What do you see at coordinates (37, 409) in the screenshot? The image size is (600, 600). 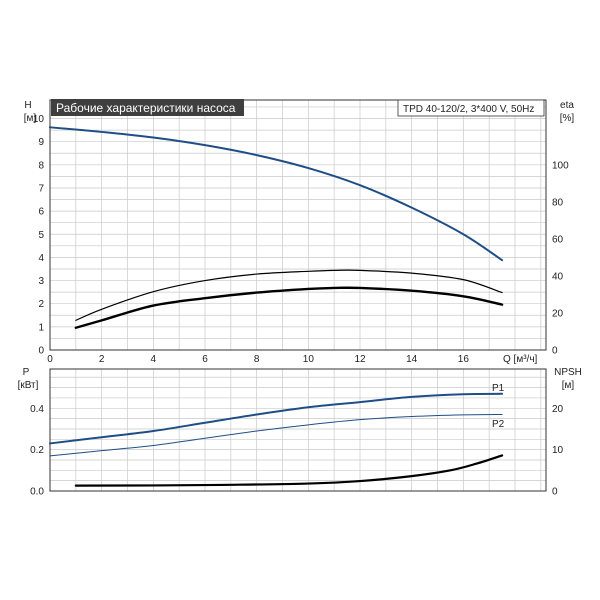 I see `p-tick-label: 0.4` at bounding box center [37, 409].